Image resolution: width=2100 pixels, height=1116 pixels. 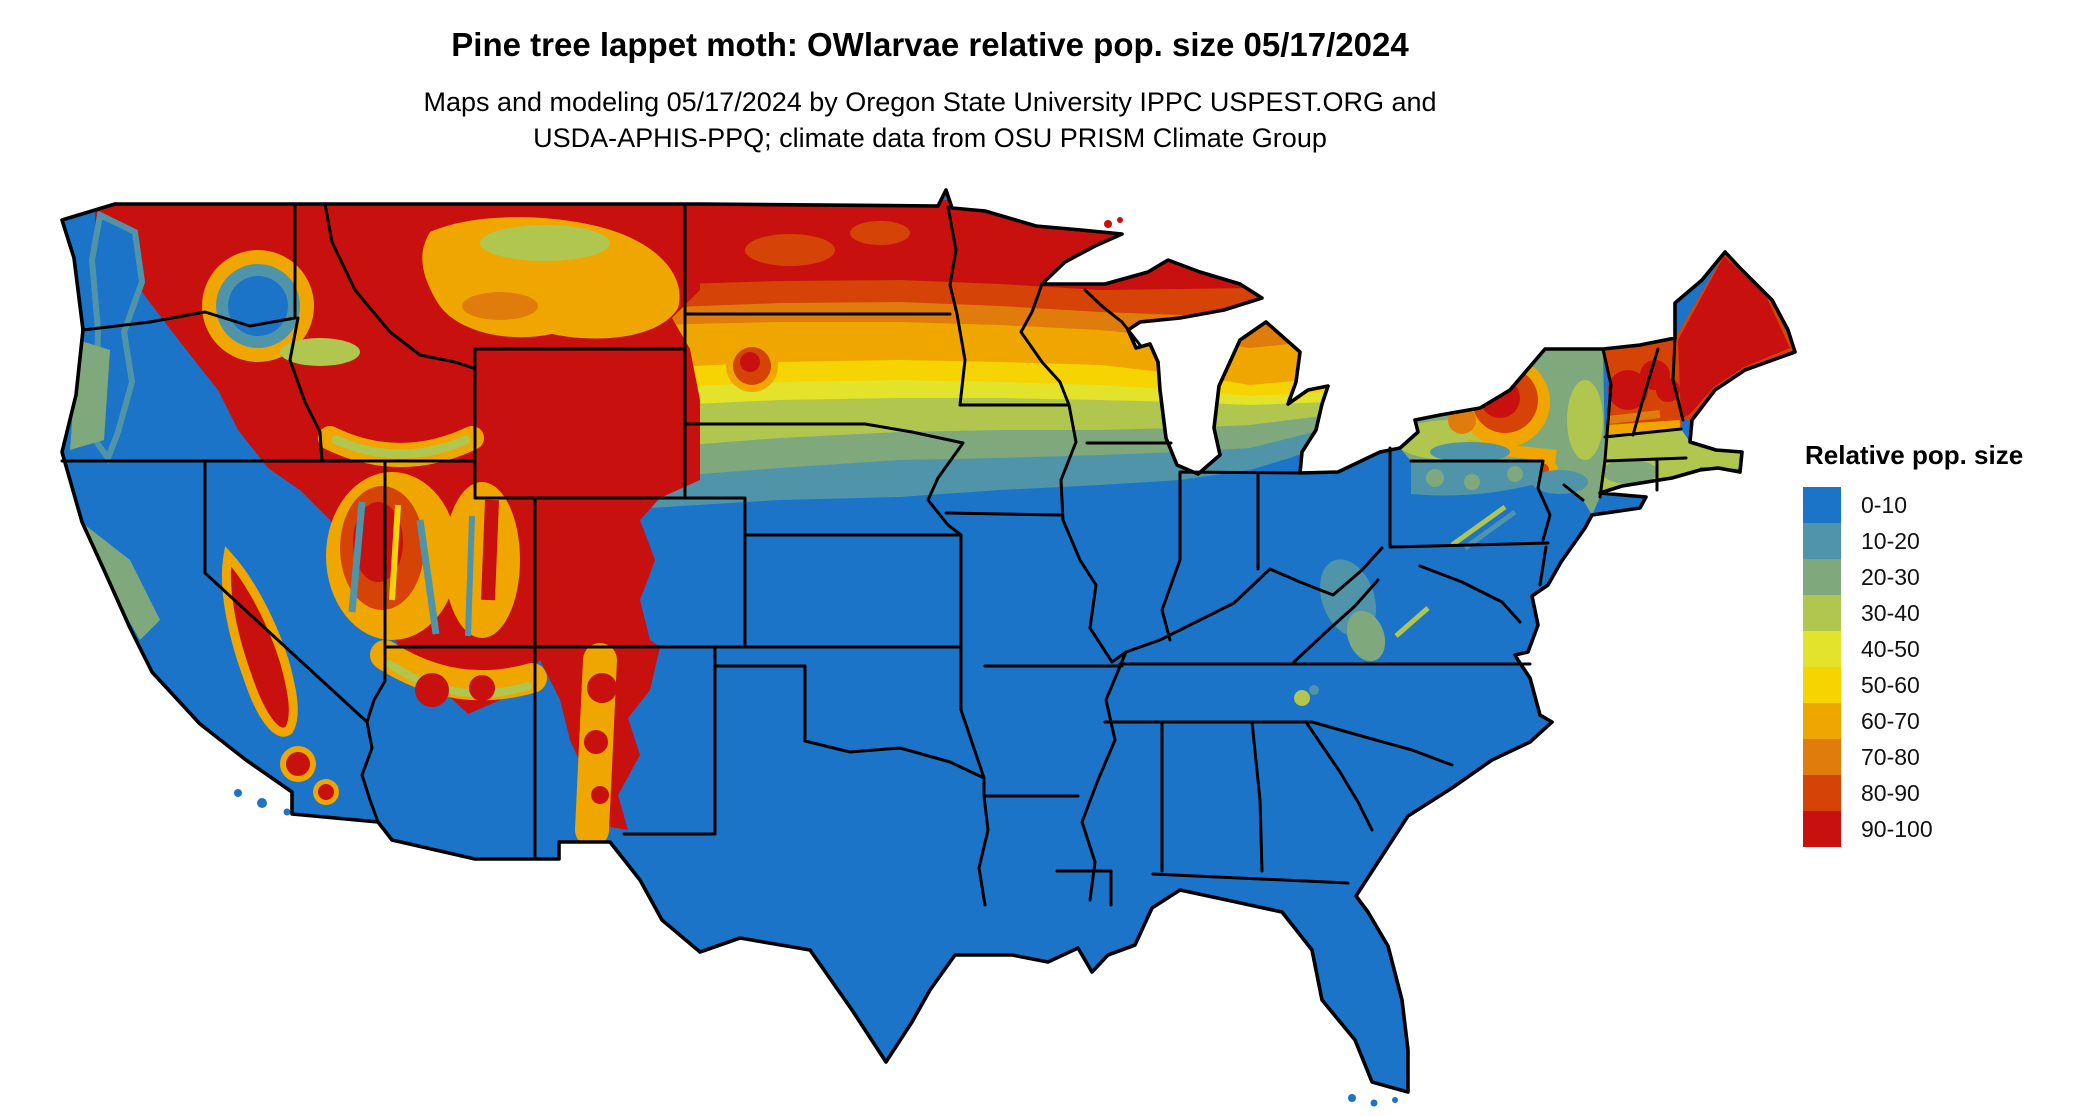 I want to click on wasatch-range, so click(x=490, y=550).